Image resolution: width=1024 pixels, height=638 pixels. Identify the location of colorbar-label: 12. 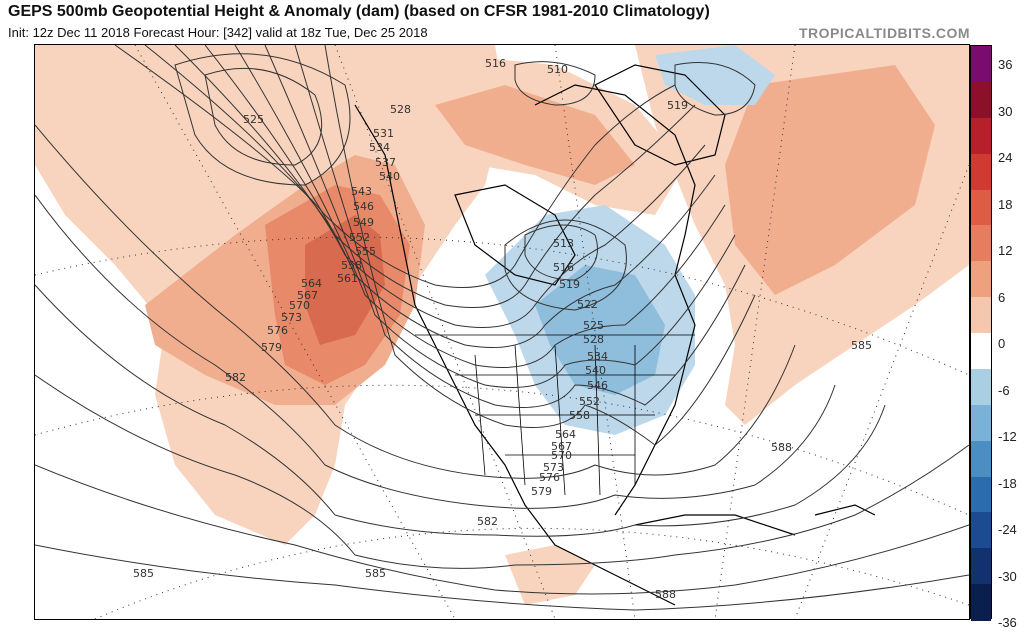
(1005, 250).